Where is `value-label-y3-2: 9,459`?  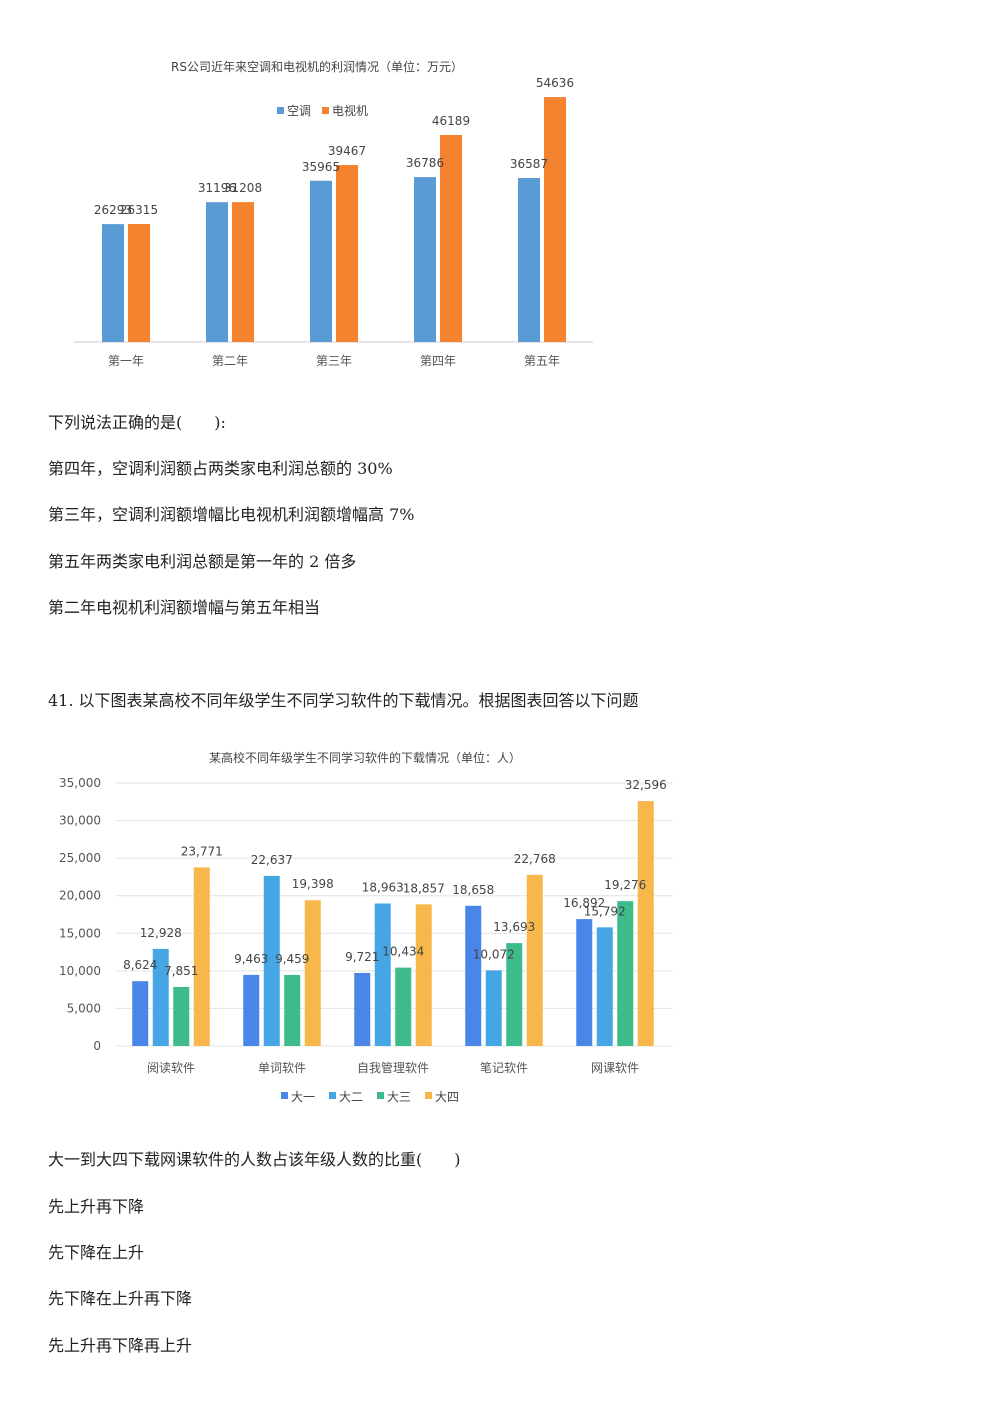
value-label-y3-2: 9,459 is located at coordinates (292, 959).